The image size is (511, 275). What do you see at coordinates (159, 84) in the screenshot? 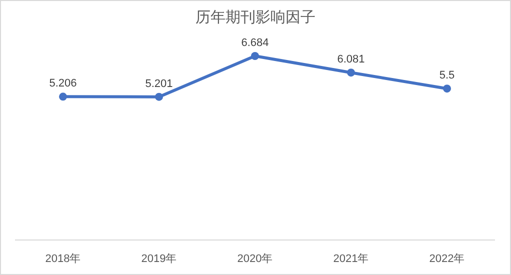
I see `data-label: 5.201` at bounding box center [159, 84].